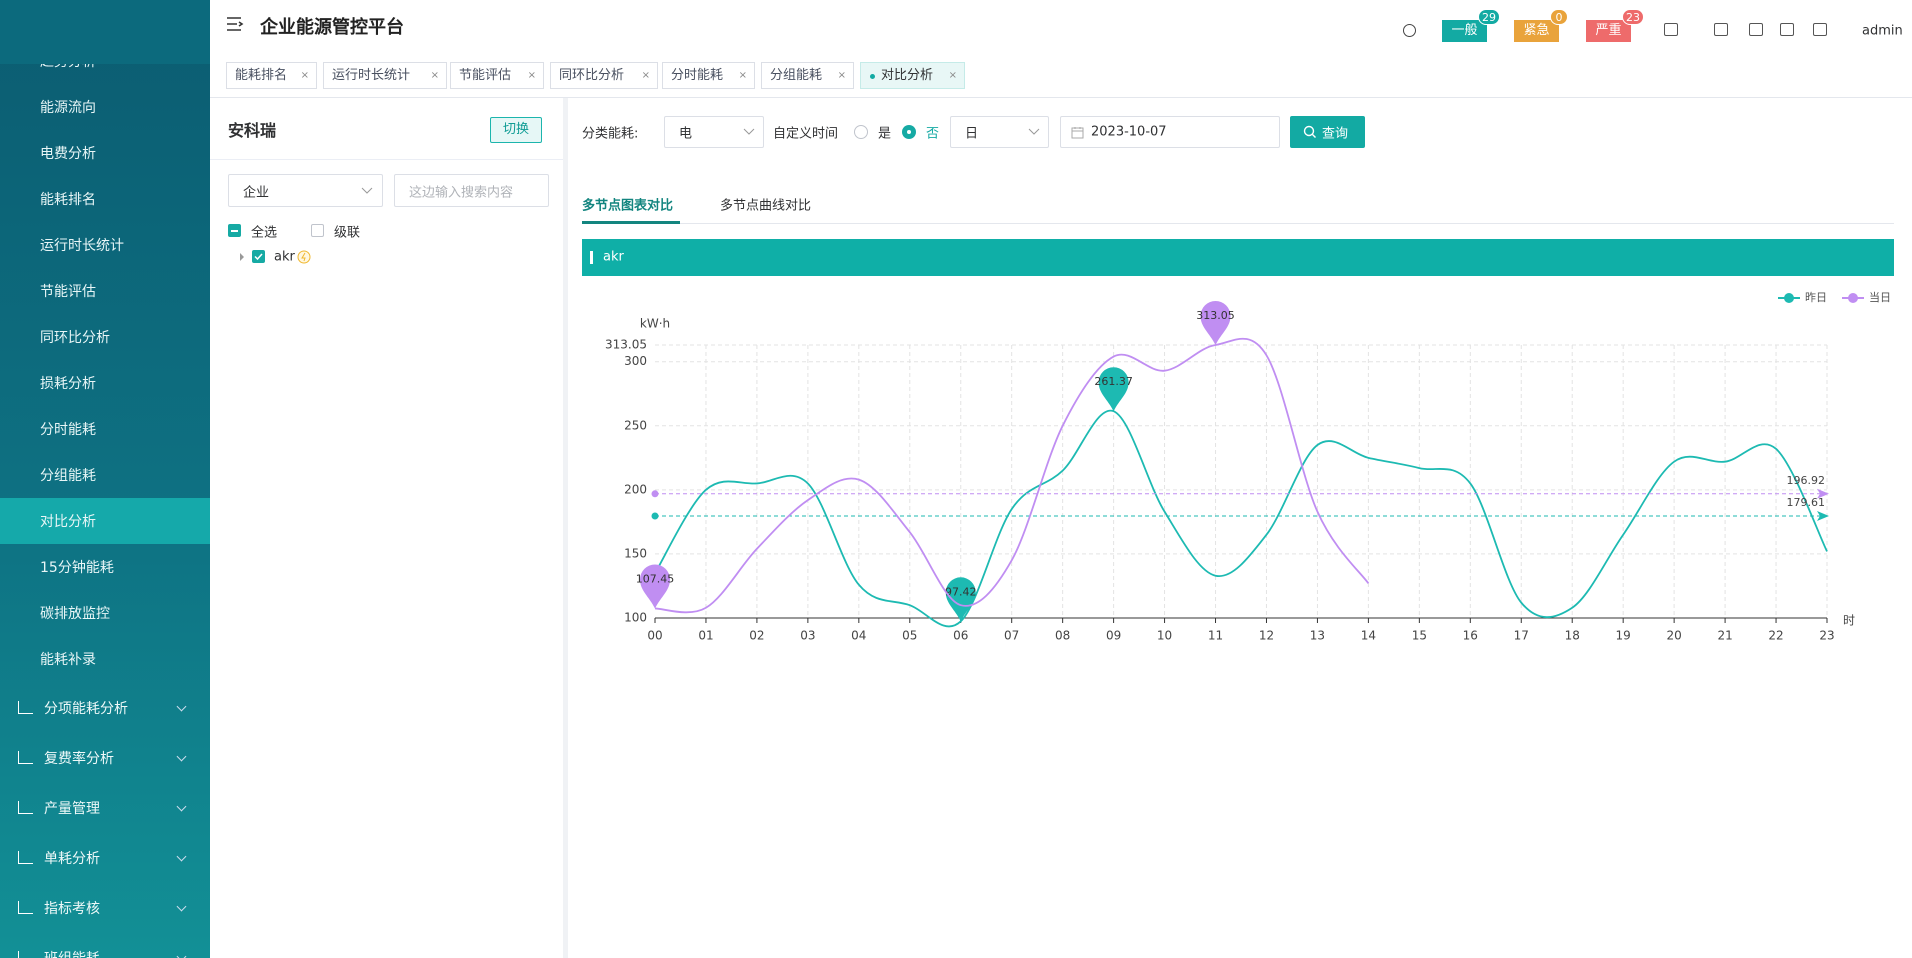 This screenshot has width=1912, height=958. Describe the element at coordinates (1823, 515) in the screenshot. I see `average-arrow` at that location.